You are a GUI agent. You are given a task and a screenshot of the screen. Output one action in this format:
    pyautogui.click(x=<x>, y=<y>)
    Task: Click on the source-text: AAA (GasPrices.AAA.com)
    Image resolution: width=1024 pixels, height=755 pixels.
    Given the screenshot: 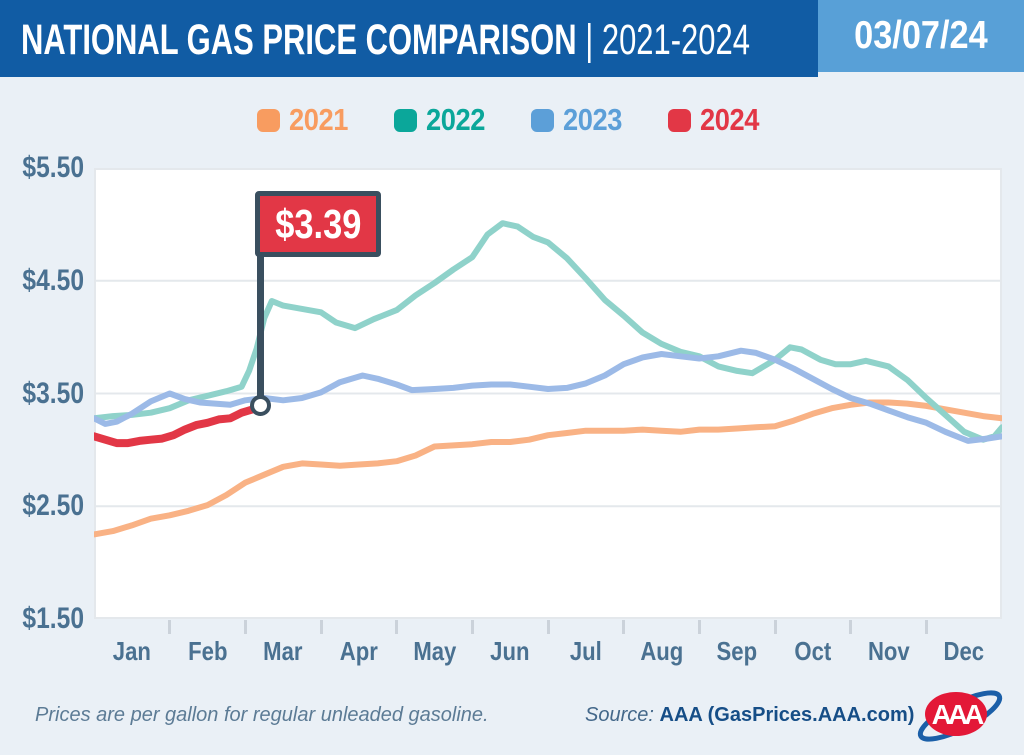 What is the action you would take?
    pyautogui.click(x=787, y=715)
    